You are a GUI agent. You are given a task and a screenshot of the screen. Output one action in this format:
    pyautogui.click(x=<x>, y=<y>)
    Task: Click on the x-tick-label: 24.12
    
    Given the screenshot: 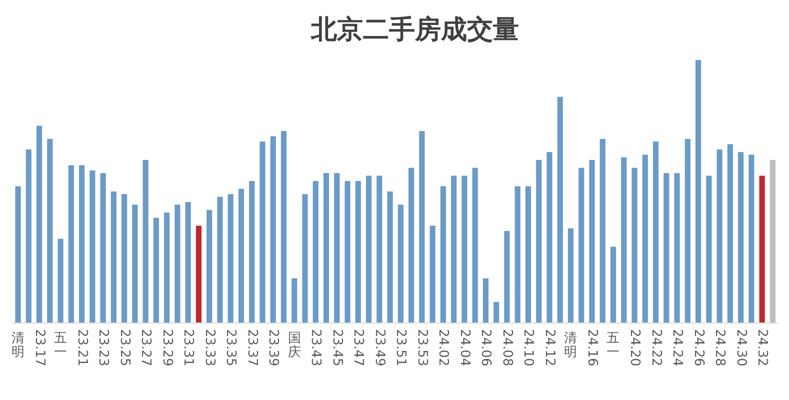 What is the action you would take?
    pyautogui.click(x=549, y=347)
    